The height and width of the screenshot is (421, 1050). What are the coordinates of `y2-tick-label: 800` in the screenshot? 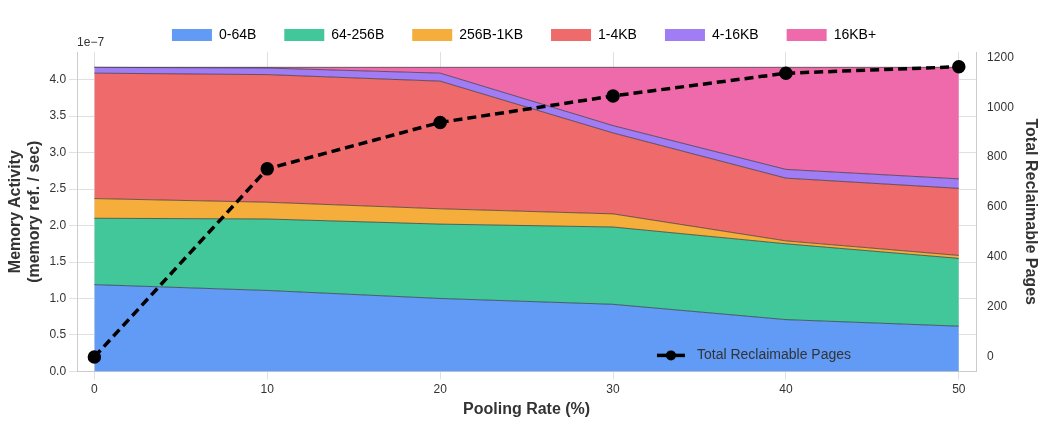 It's located at (997, 156).